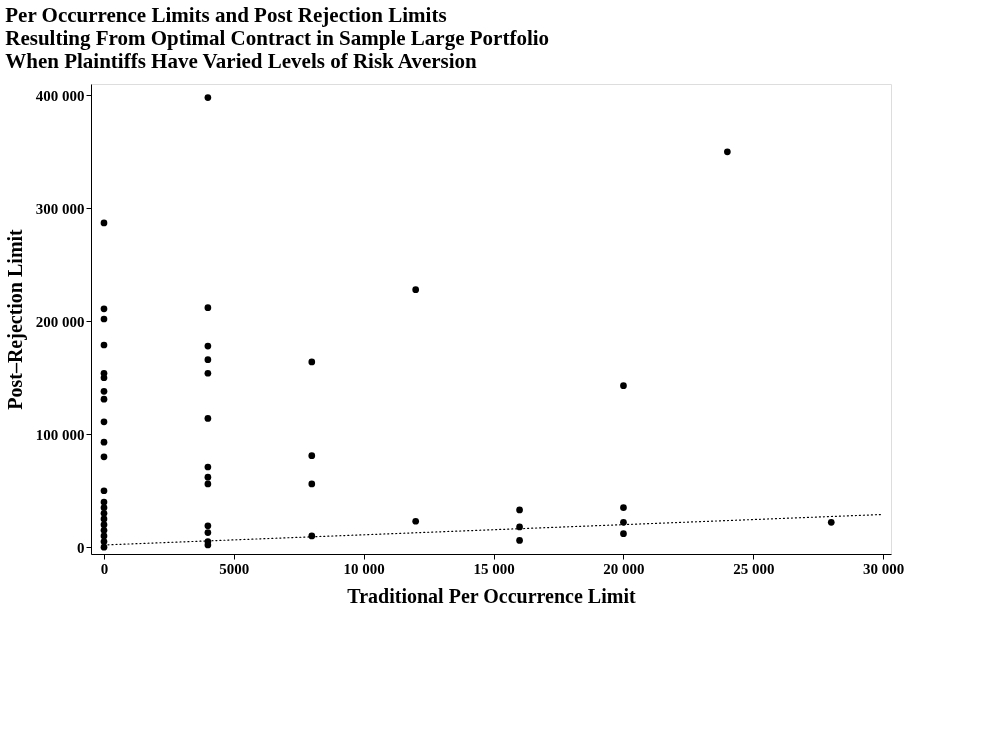 This screenshot has height=730, width=1008. What do you see at coordinates (277, 38) in the screenshot?
I see `text: Resulting From Optimal Contract in Sample Large Portfolio` at bounding box center [277, 38].